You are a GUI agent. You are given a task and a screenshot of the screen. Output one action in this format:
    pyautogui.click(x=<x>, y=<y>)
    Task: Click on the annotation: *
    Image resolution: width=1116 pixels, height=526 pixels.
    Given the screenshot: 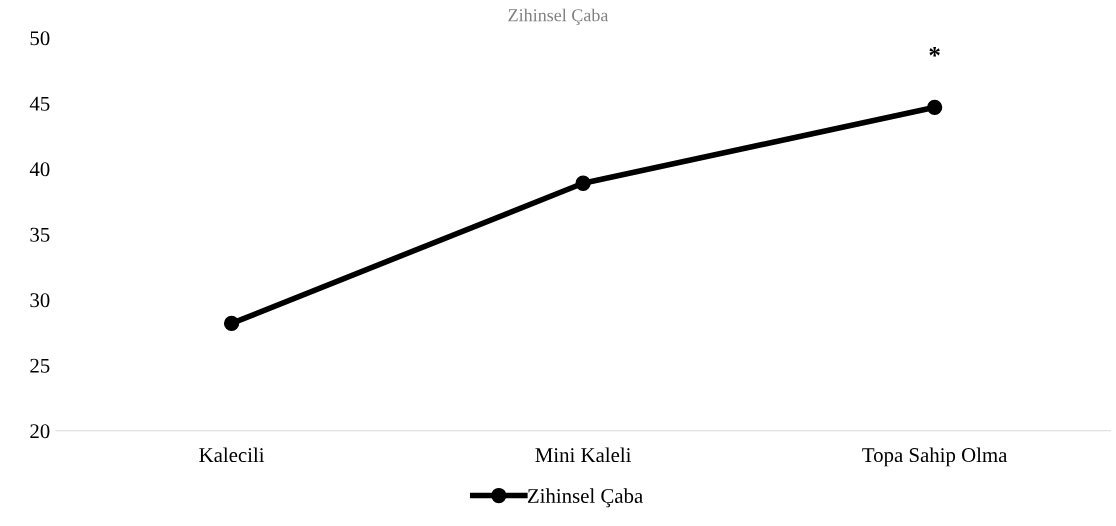 What is the action you would take?
    pyautogui.click(x=934, y=52)
    